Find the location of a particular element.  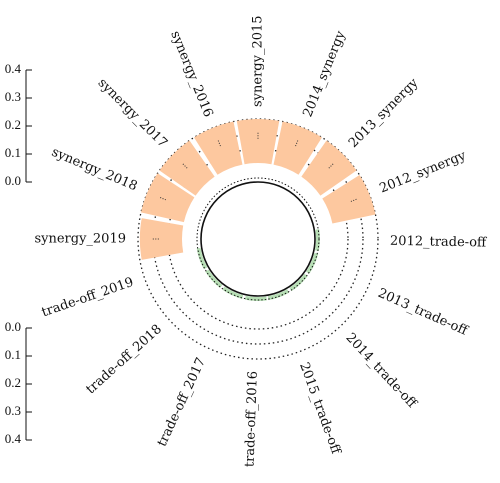

error-bar-2012_synergy is located at coordinates (353, 200).